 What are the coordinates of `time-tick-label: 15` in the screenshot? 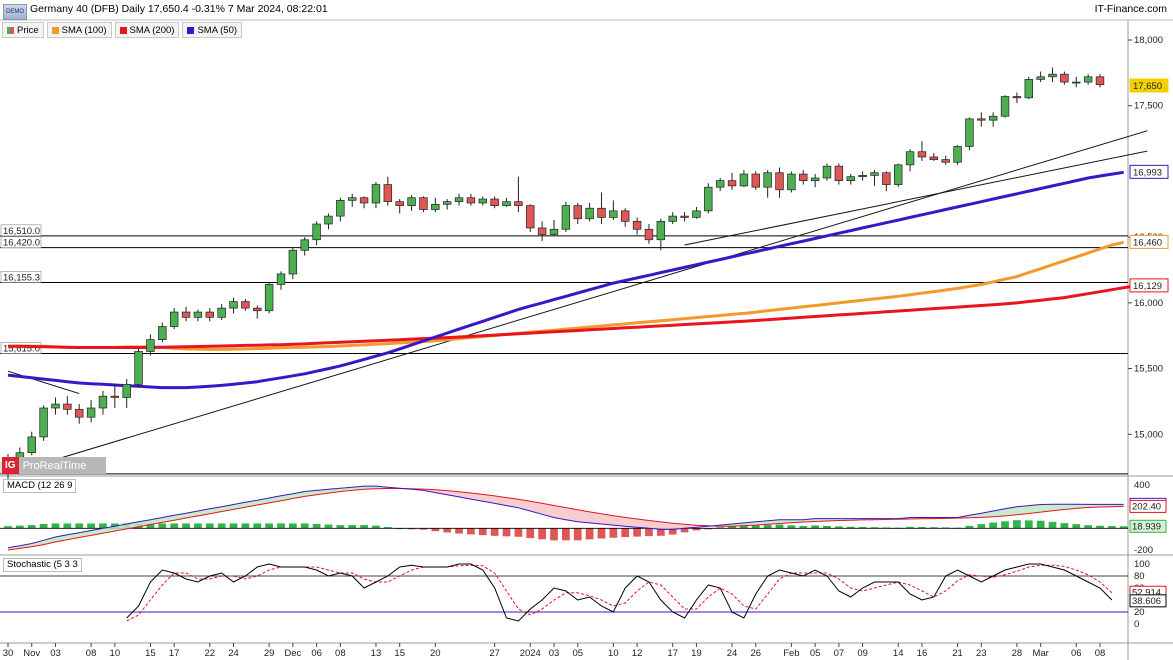 It's located at (399, 653).